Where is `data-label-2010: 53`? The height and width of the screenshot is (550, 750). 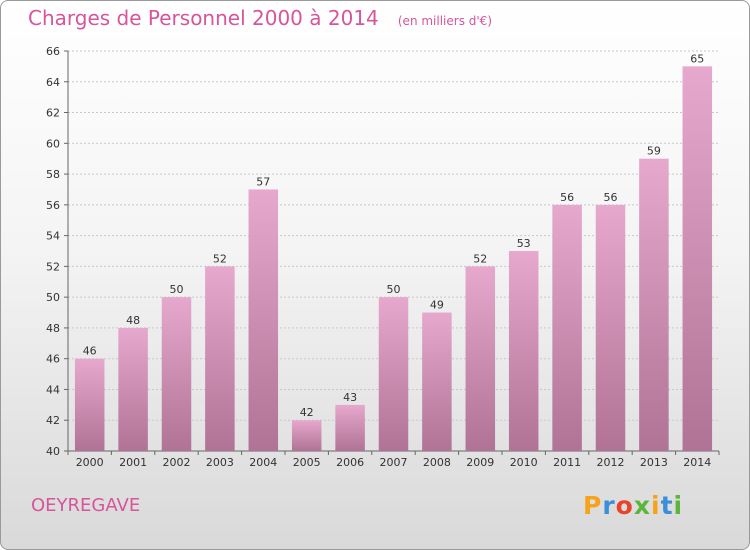
data-label-2010: 53 is located at coordinates (524, 243).